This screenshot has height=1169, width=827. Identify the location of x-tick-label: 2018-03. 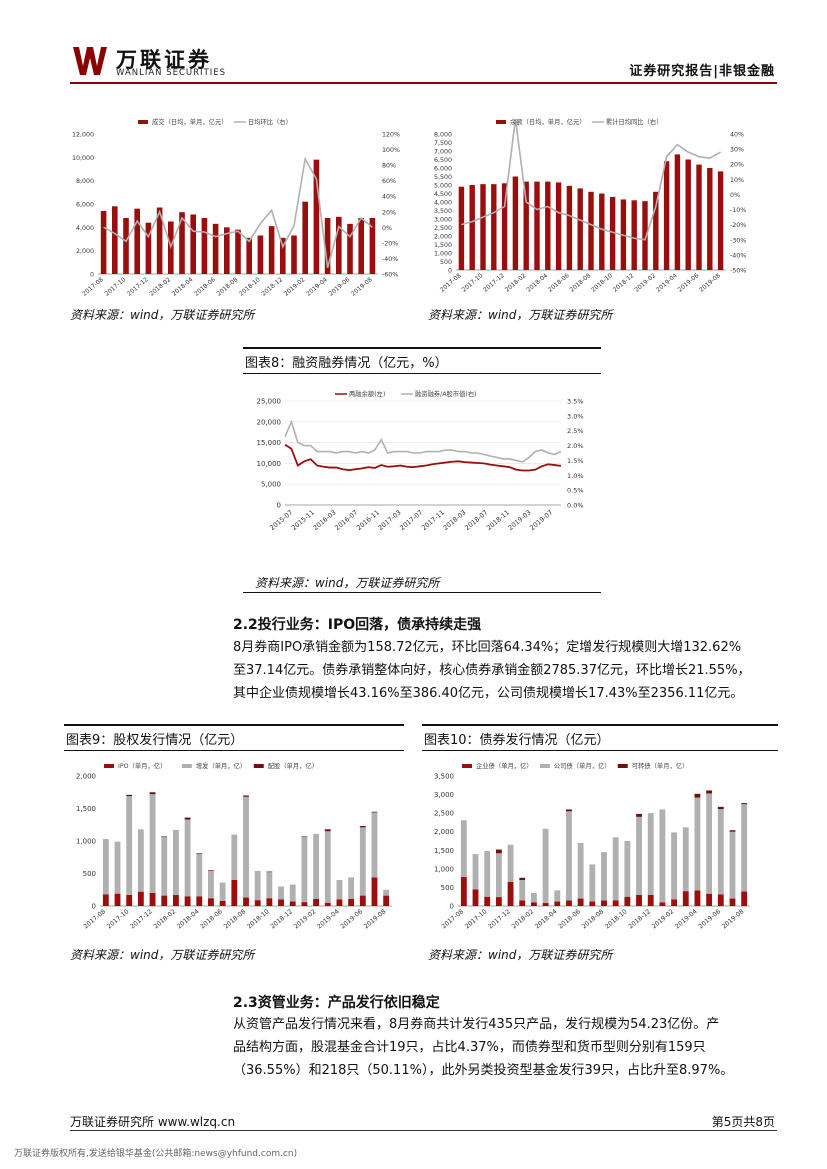
(455, 520).